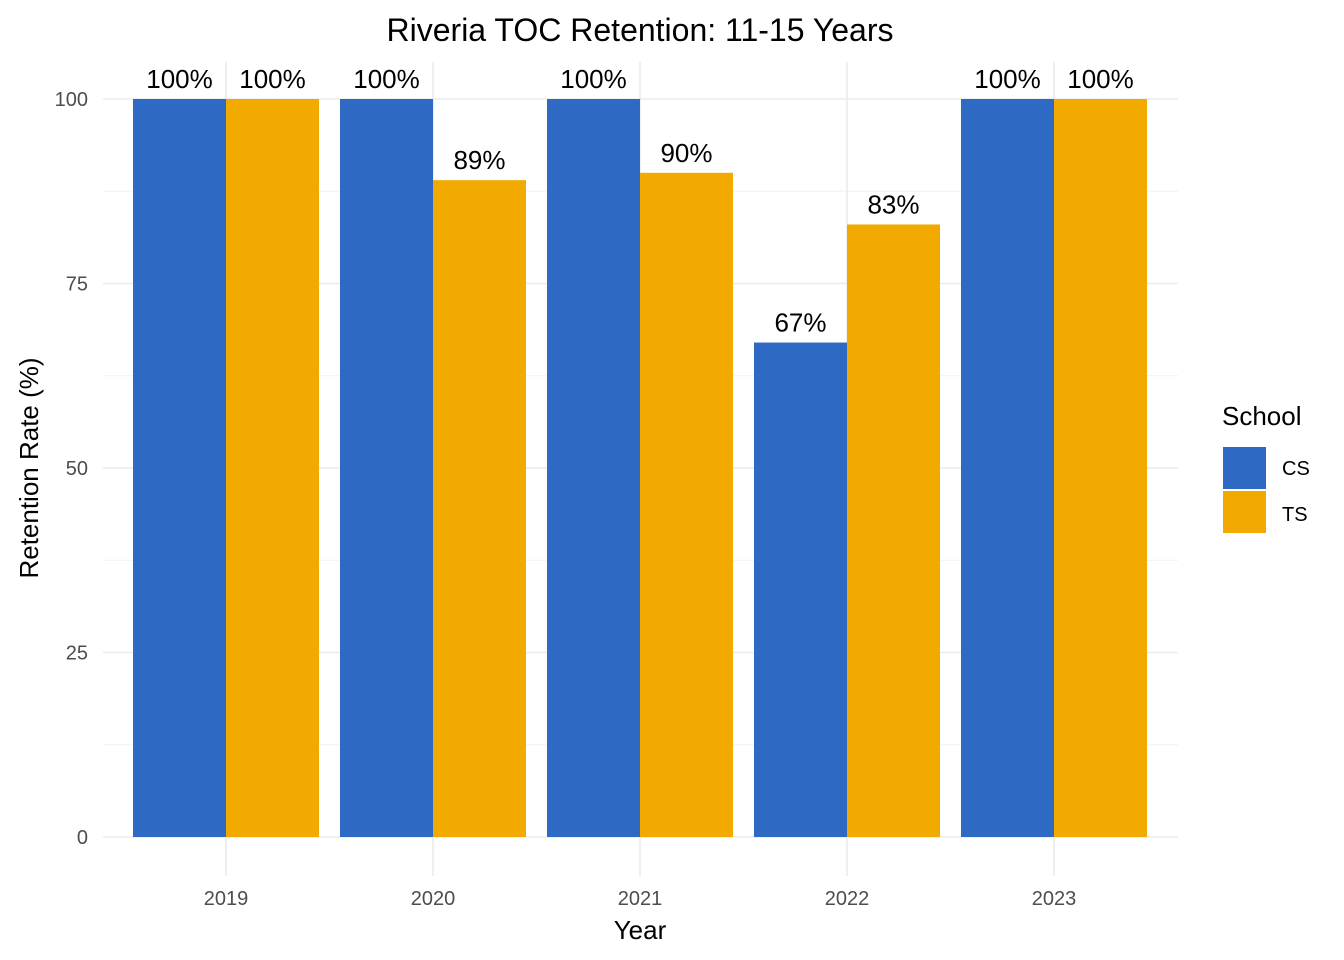 This screenshot has height=960, width=1344. What do you see at coordinates (386, 79) in the screenshot?
I see `data-label-cs-2020: 100%` at bounding box center [386, 79].